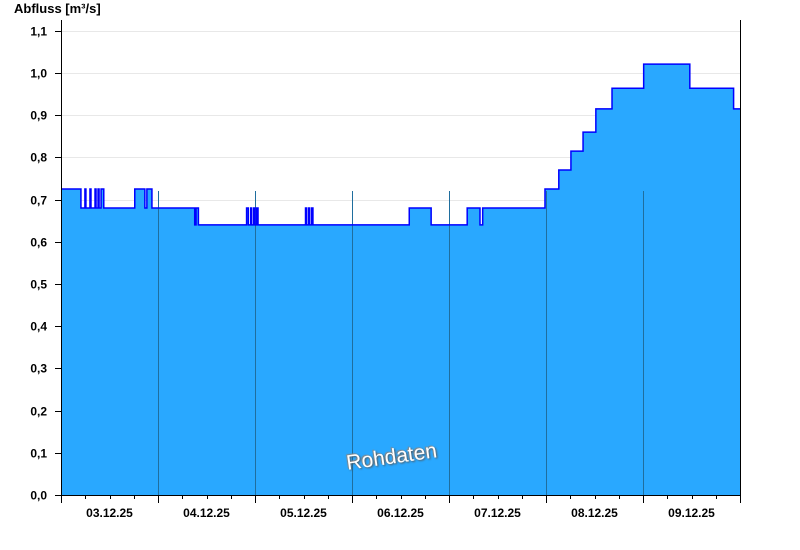 The image size is (800, 550). Describe the element at coordinates (38, 327) in the screenshot. I see `y-tick-label: 0,4` at that location.